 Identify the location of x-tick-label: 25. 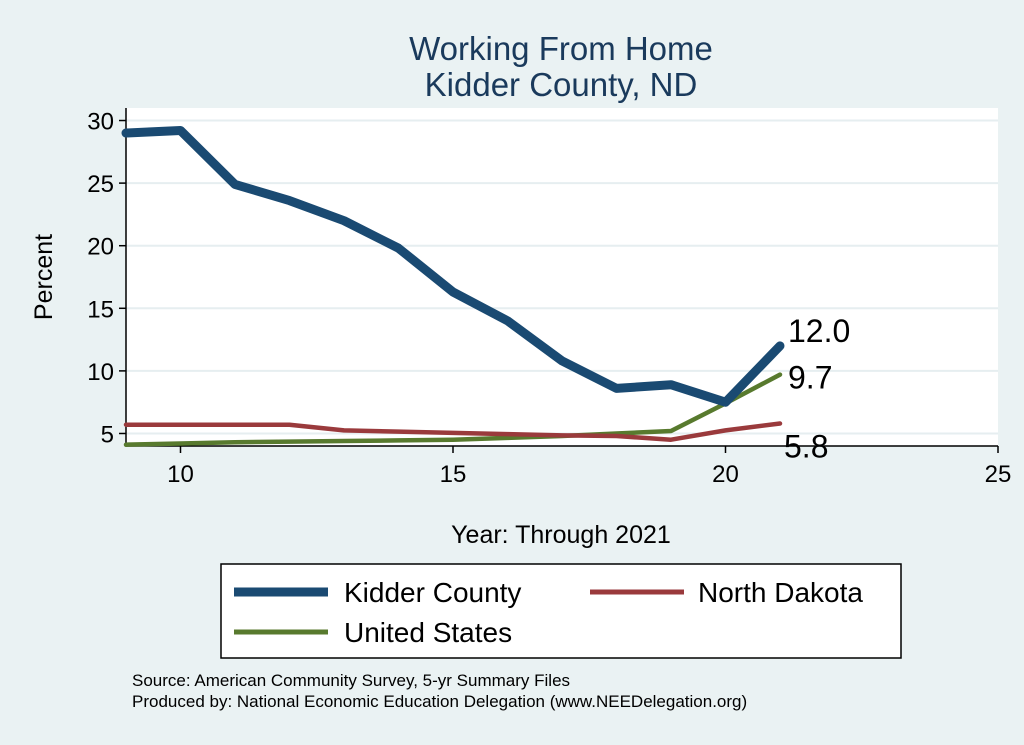
(998, 474).